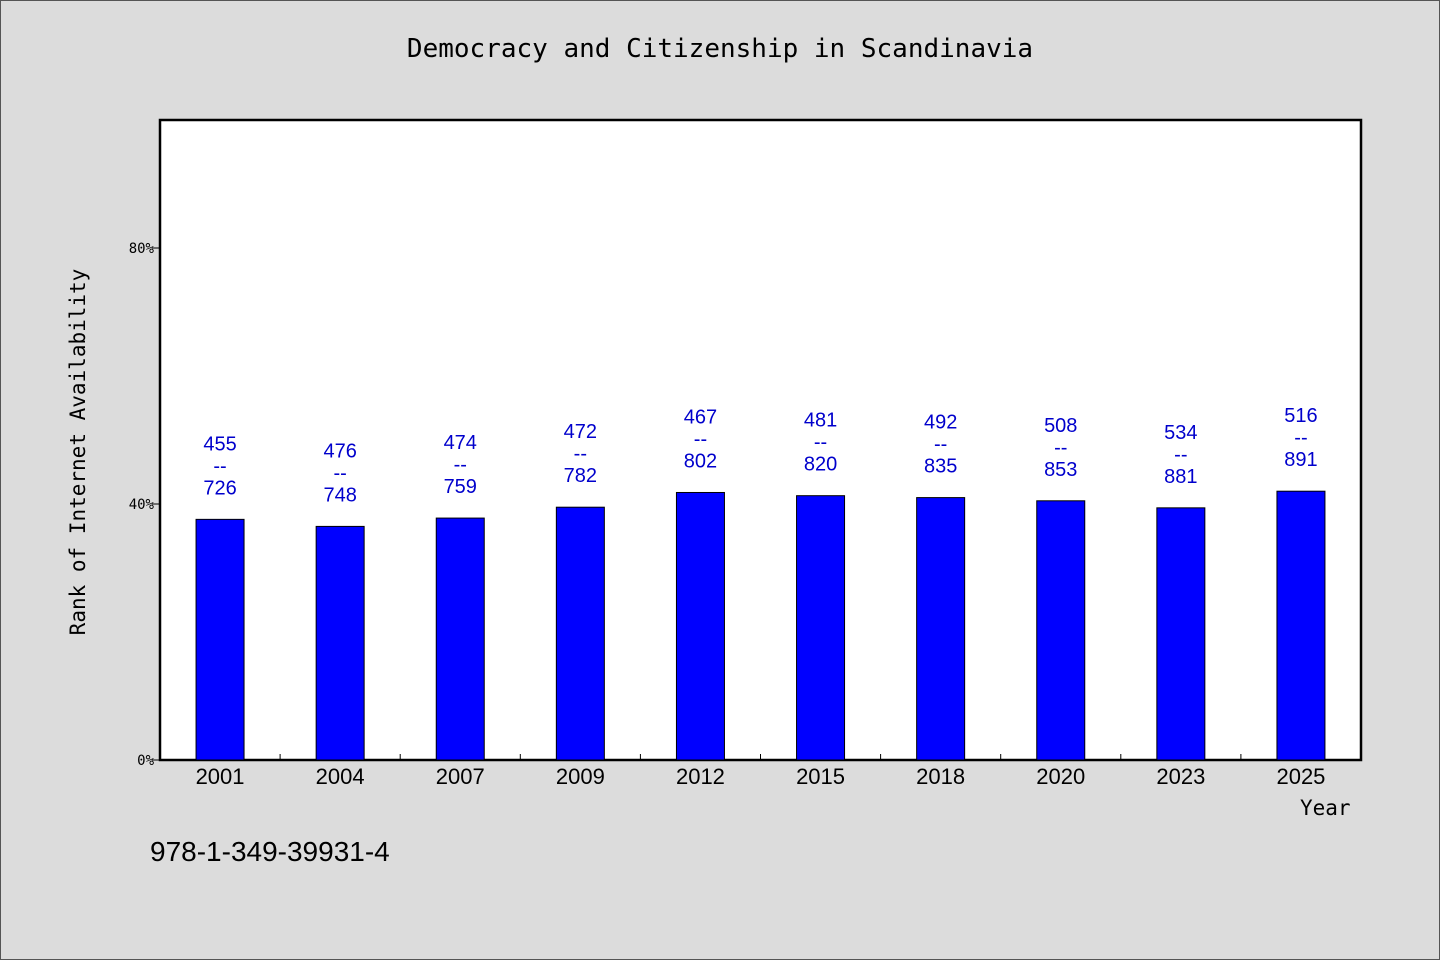 The height and width of the screenshot is (960, 1440). Describe the element at coordinates (270, 851) in the screenshot. I see `isbn-footnote: 978-1-349-39931-4` at that location.